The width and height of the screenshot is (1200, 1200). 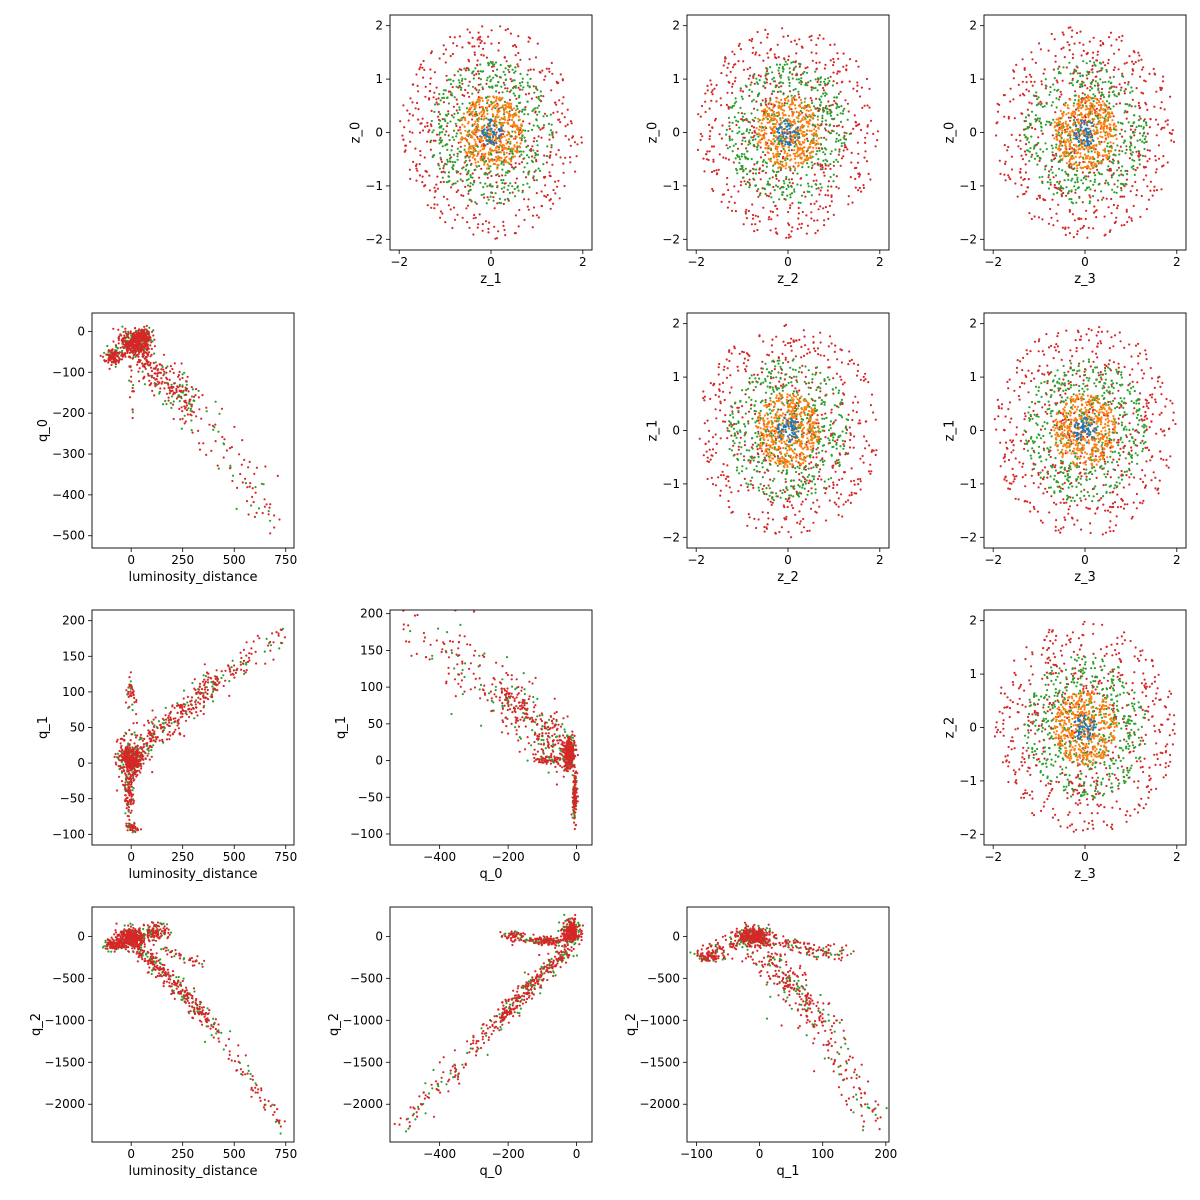 I want to click on y-tick-label: 1, so click(x=676, y=79).